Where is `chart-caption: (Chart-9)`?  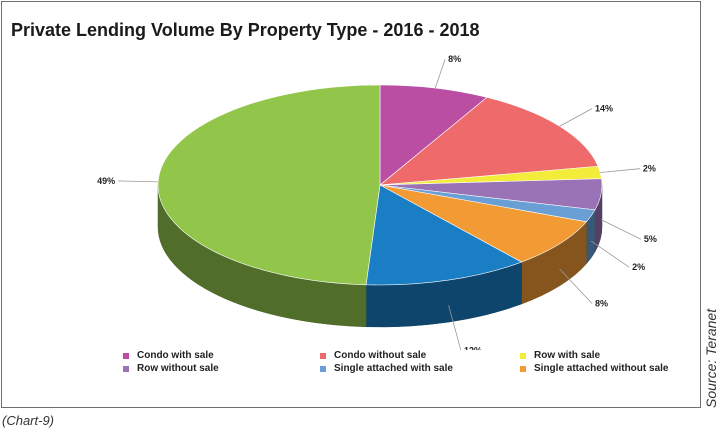 chart-caption: (Chart-9) is located at coordinates (28, 420).